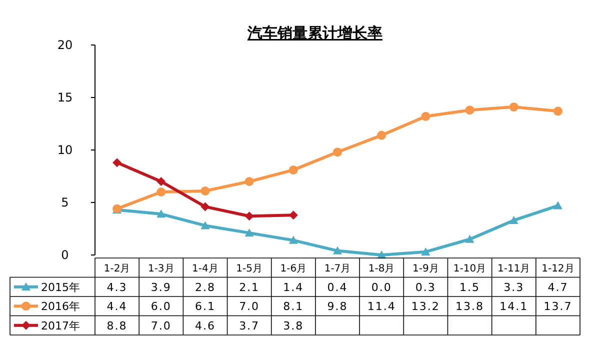 The image size is (600, 343). Describe the element at coordinates (65, 45) in the screenshot. I see `y-tick-label: 20` at that location.